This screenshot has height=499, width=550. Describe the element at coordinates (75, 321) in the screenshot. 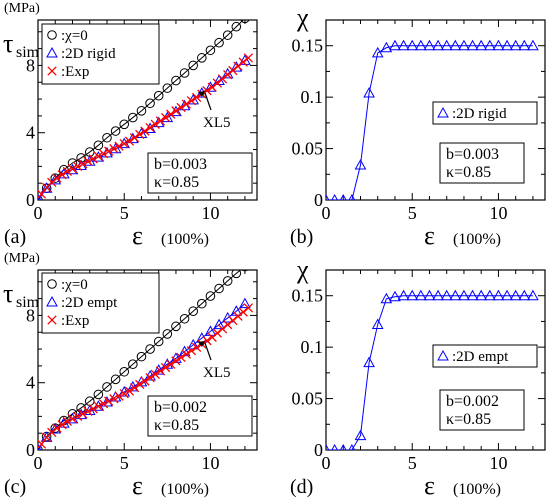

I see `legend-entry: :Exp` at that location.